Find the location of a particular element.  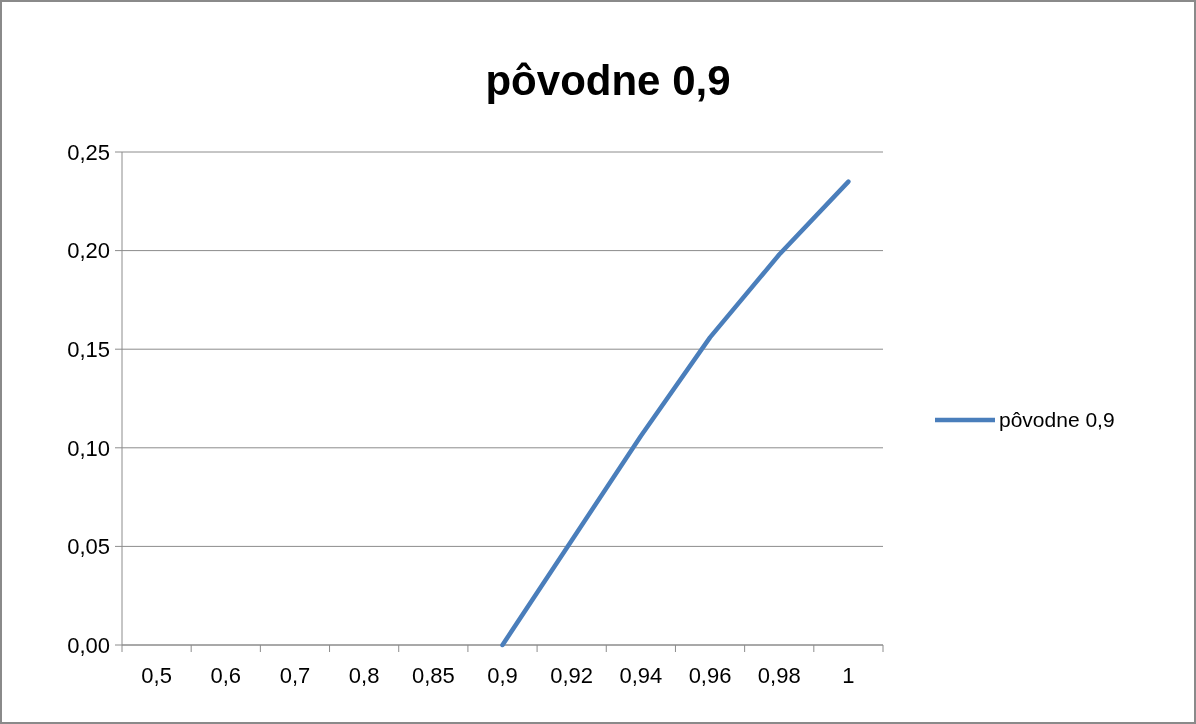

y-tick-label: 0,15 is located at coordinates (88, 349).